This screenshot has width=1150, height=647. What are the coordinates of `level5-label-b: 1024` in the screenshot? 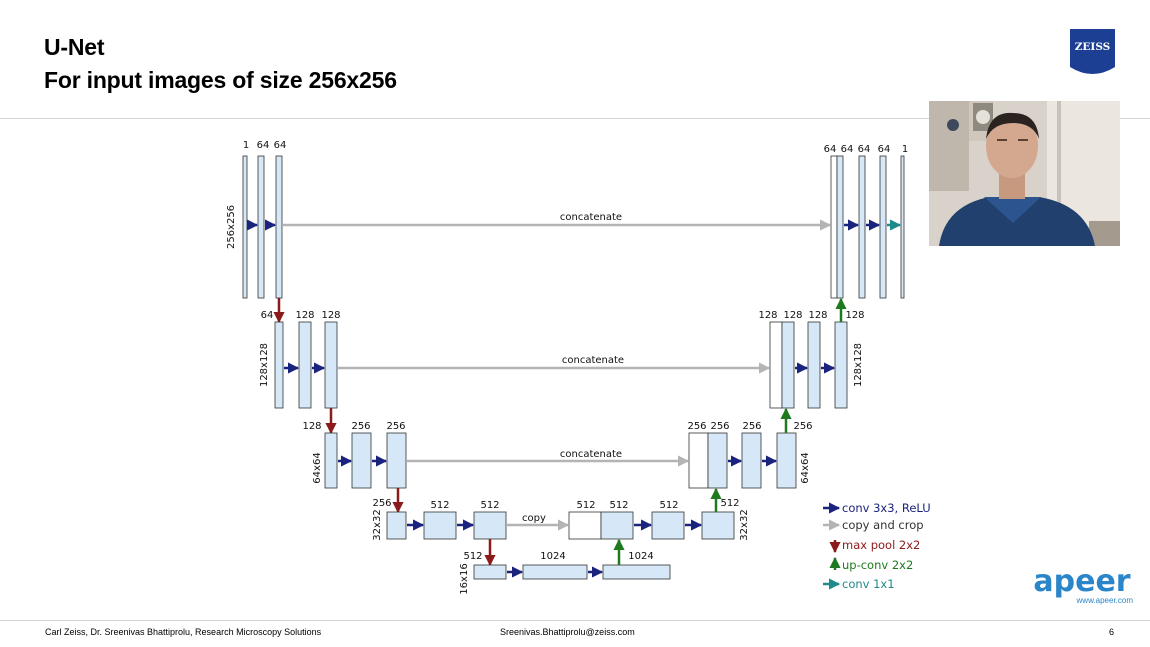 It's located at (640, 556).